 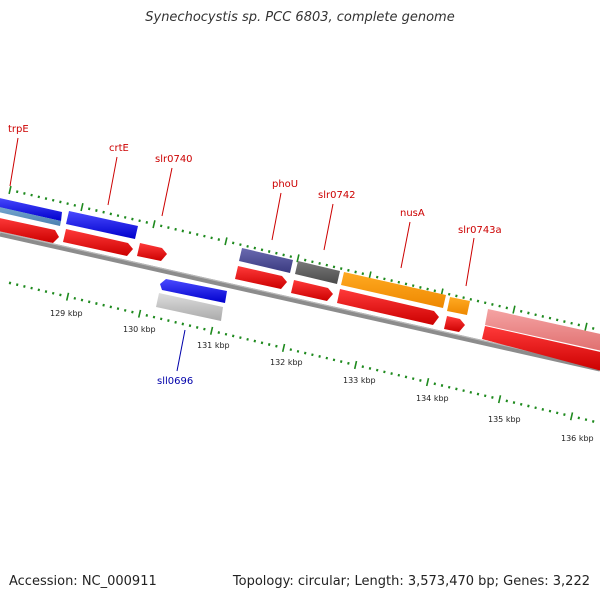 I want to click on cds-pink-arrow, so click(x=541, y=348).